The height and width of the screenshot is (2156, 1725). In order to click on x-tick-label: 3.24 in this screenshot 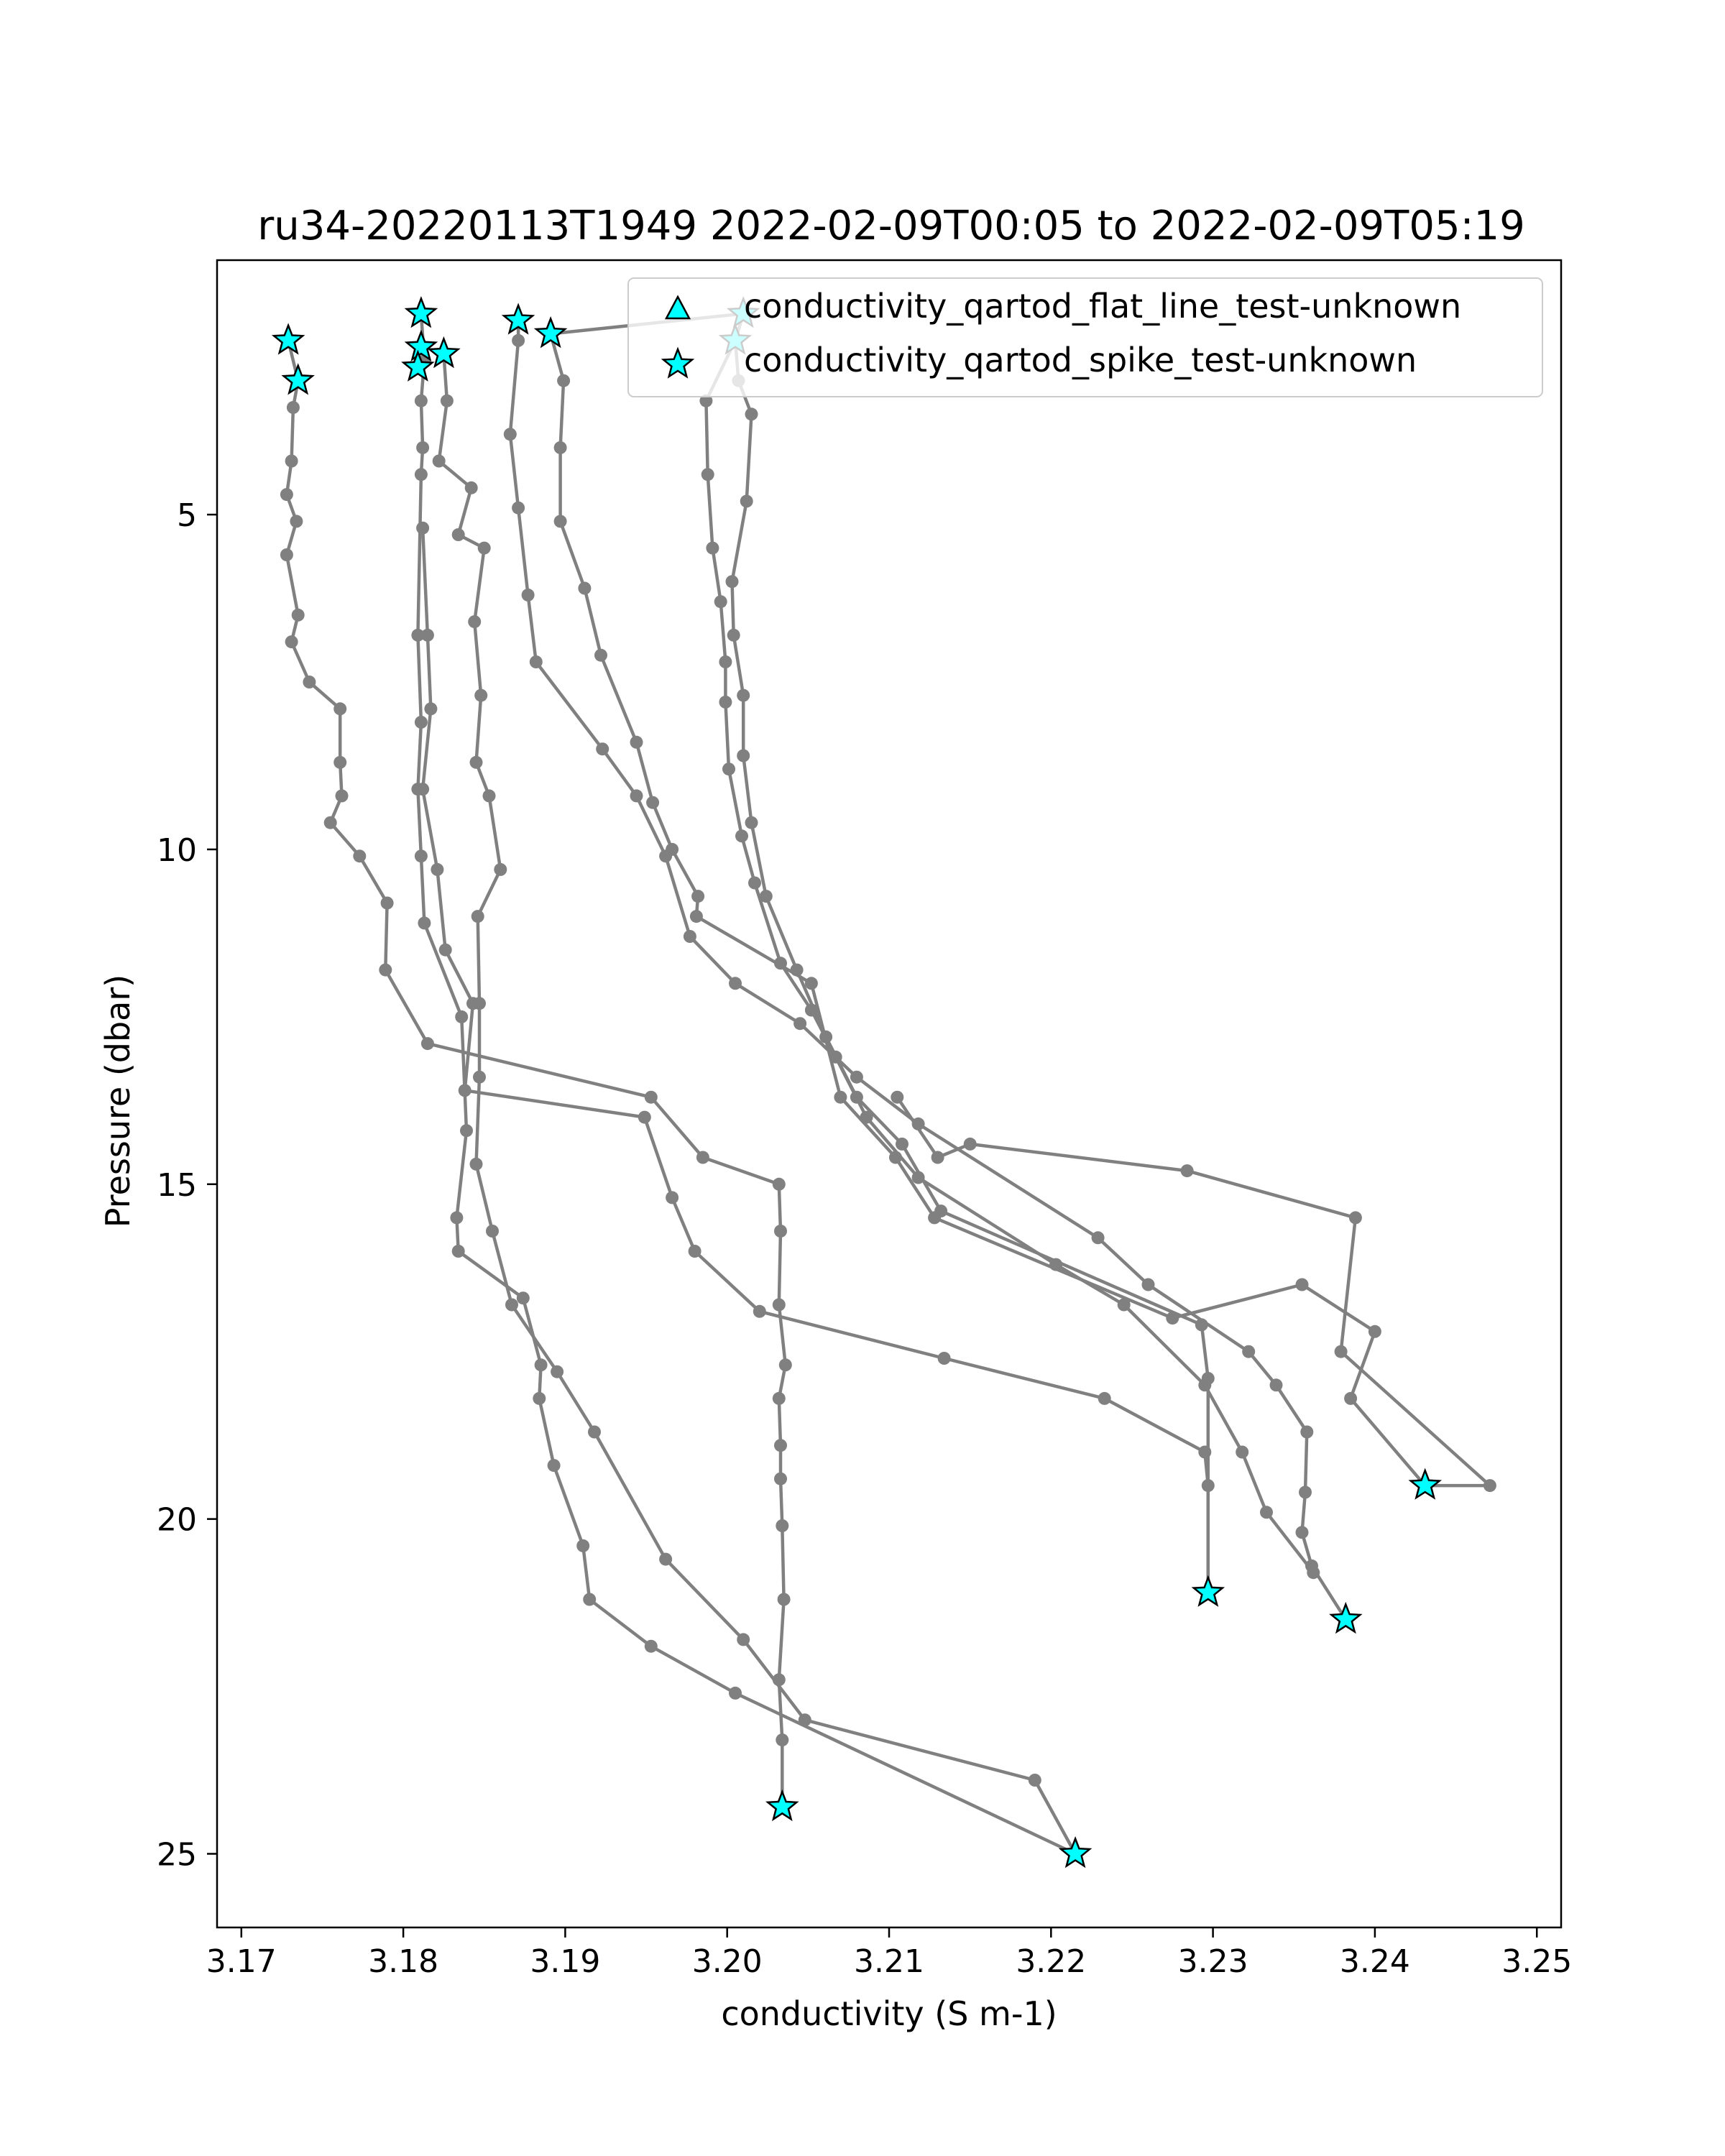, I will do `click(1375, 1961)`.